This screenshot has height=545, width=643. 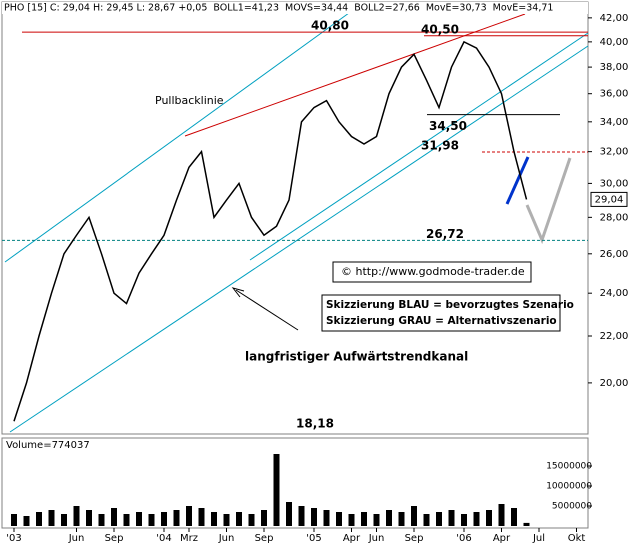 What do you see at coordinates (569, 487) in the screenshot?
I see `volume-tick-label: 10000000` at bounding box center [569, 487].